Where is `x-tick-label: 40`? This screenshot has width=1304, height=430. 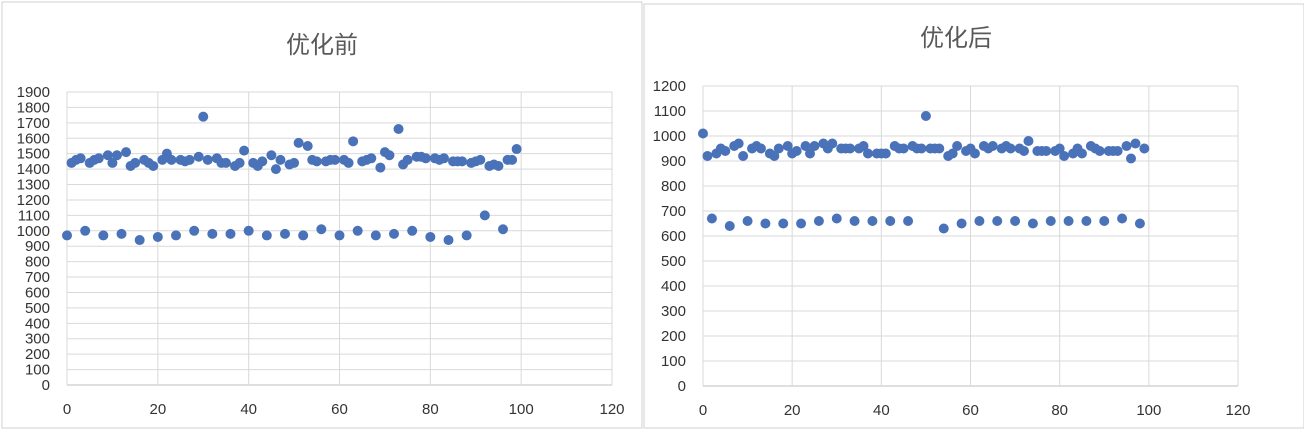
x-tick-label: 40 is located at coordinates (248, 409).